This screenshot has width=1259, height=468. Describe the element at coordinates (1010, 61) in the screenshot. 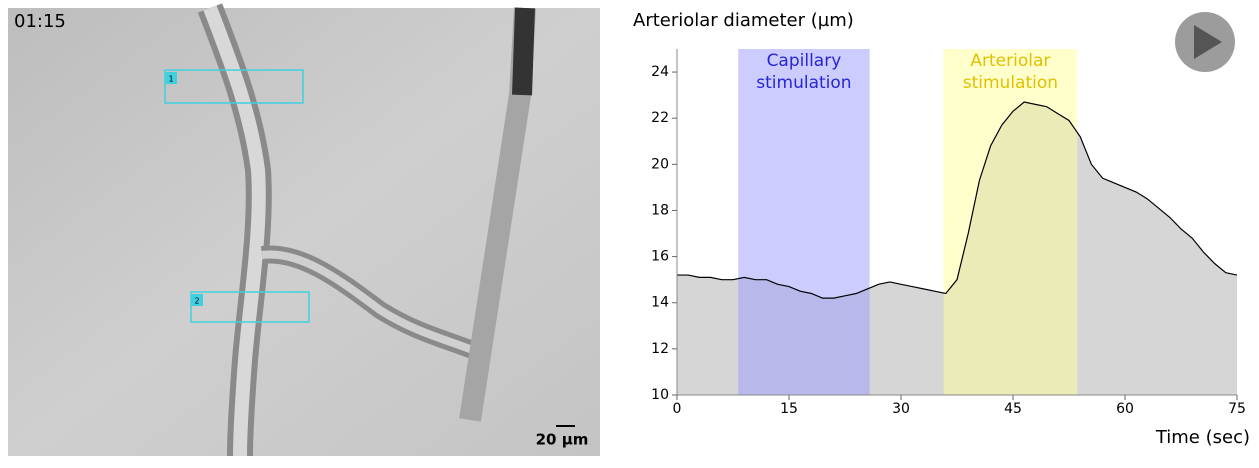

I see `region-label: Arteriolar` at that location.